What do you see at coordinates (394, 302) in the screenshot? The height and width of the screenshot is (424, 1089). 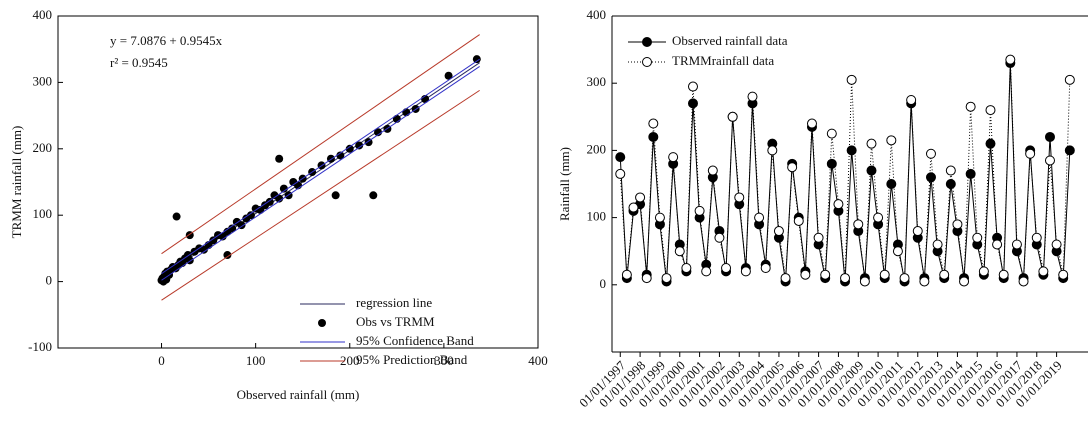 I see `legend-label: regression line` at bounding box center [394, 302].